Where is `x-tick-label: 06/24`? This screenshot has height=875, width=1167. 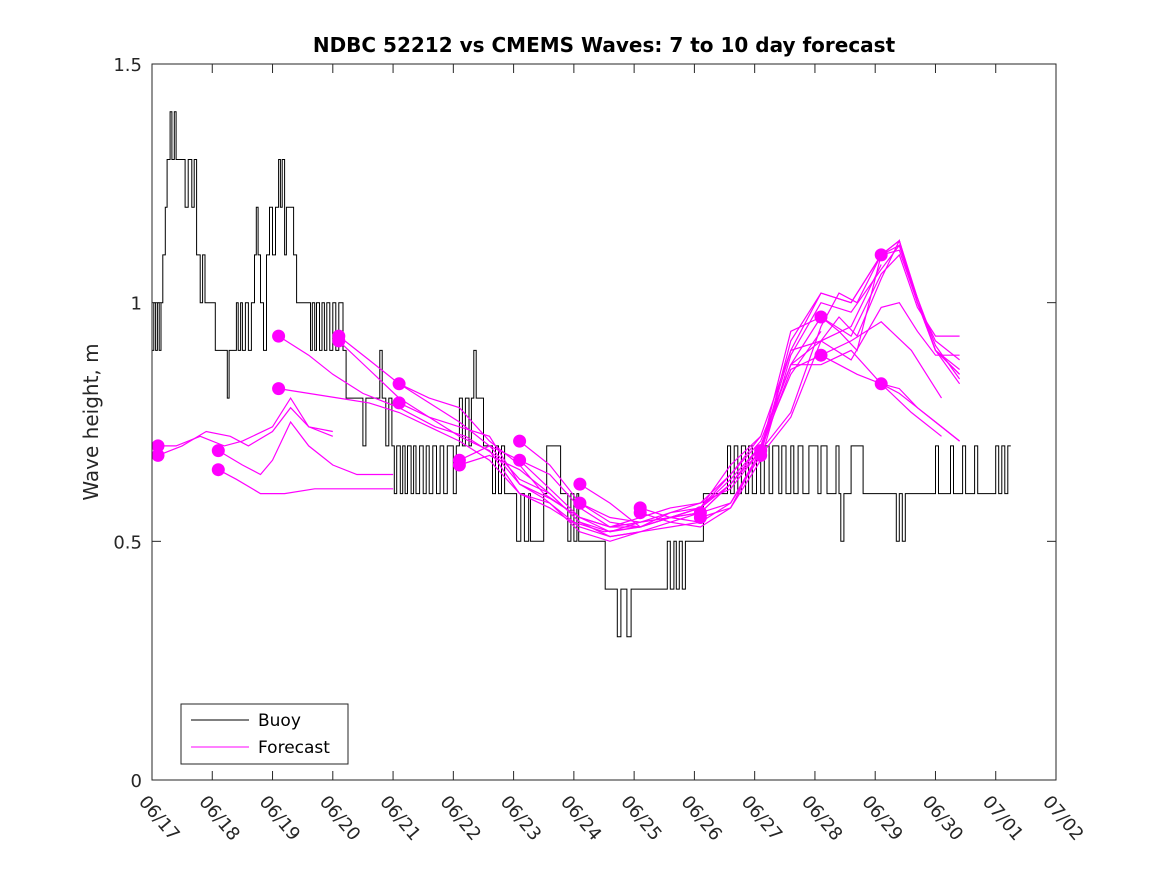
x-tick-label: 06/24 is located at coordinates (580, 818).